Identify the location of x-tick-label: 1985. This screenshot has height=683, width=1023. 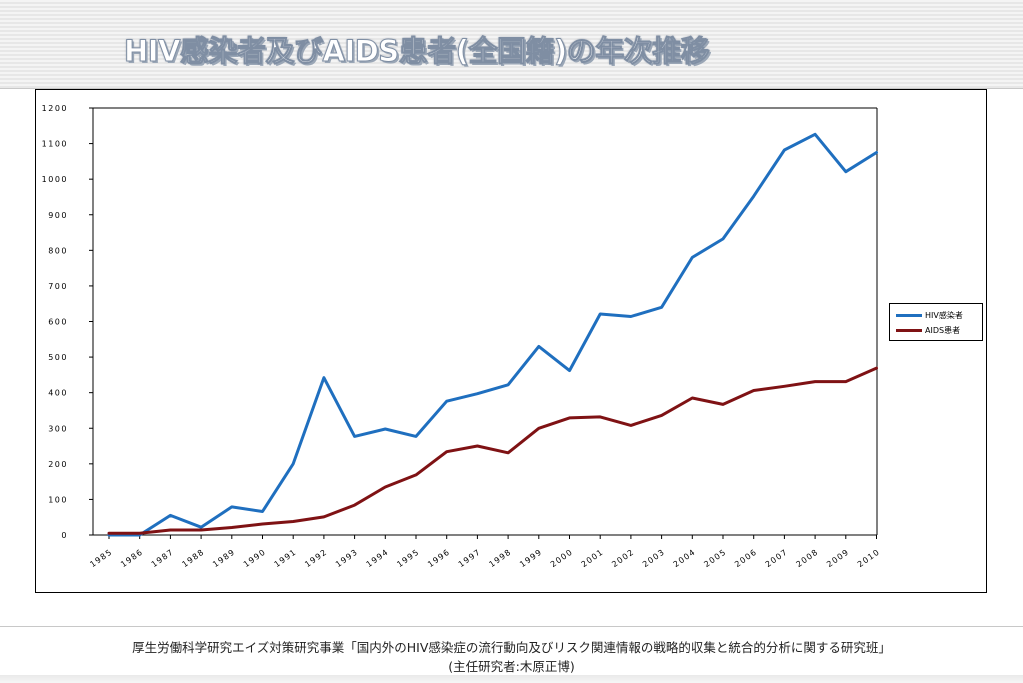
(101, 558).